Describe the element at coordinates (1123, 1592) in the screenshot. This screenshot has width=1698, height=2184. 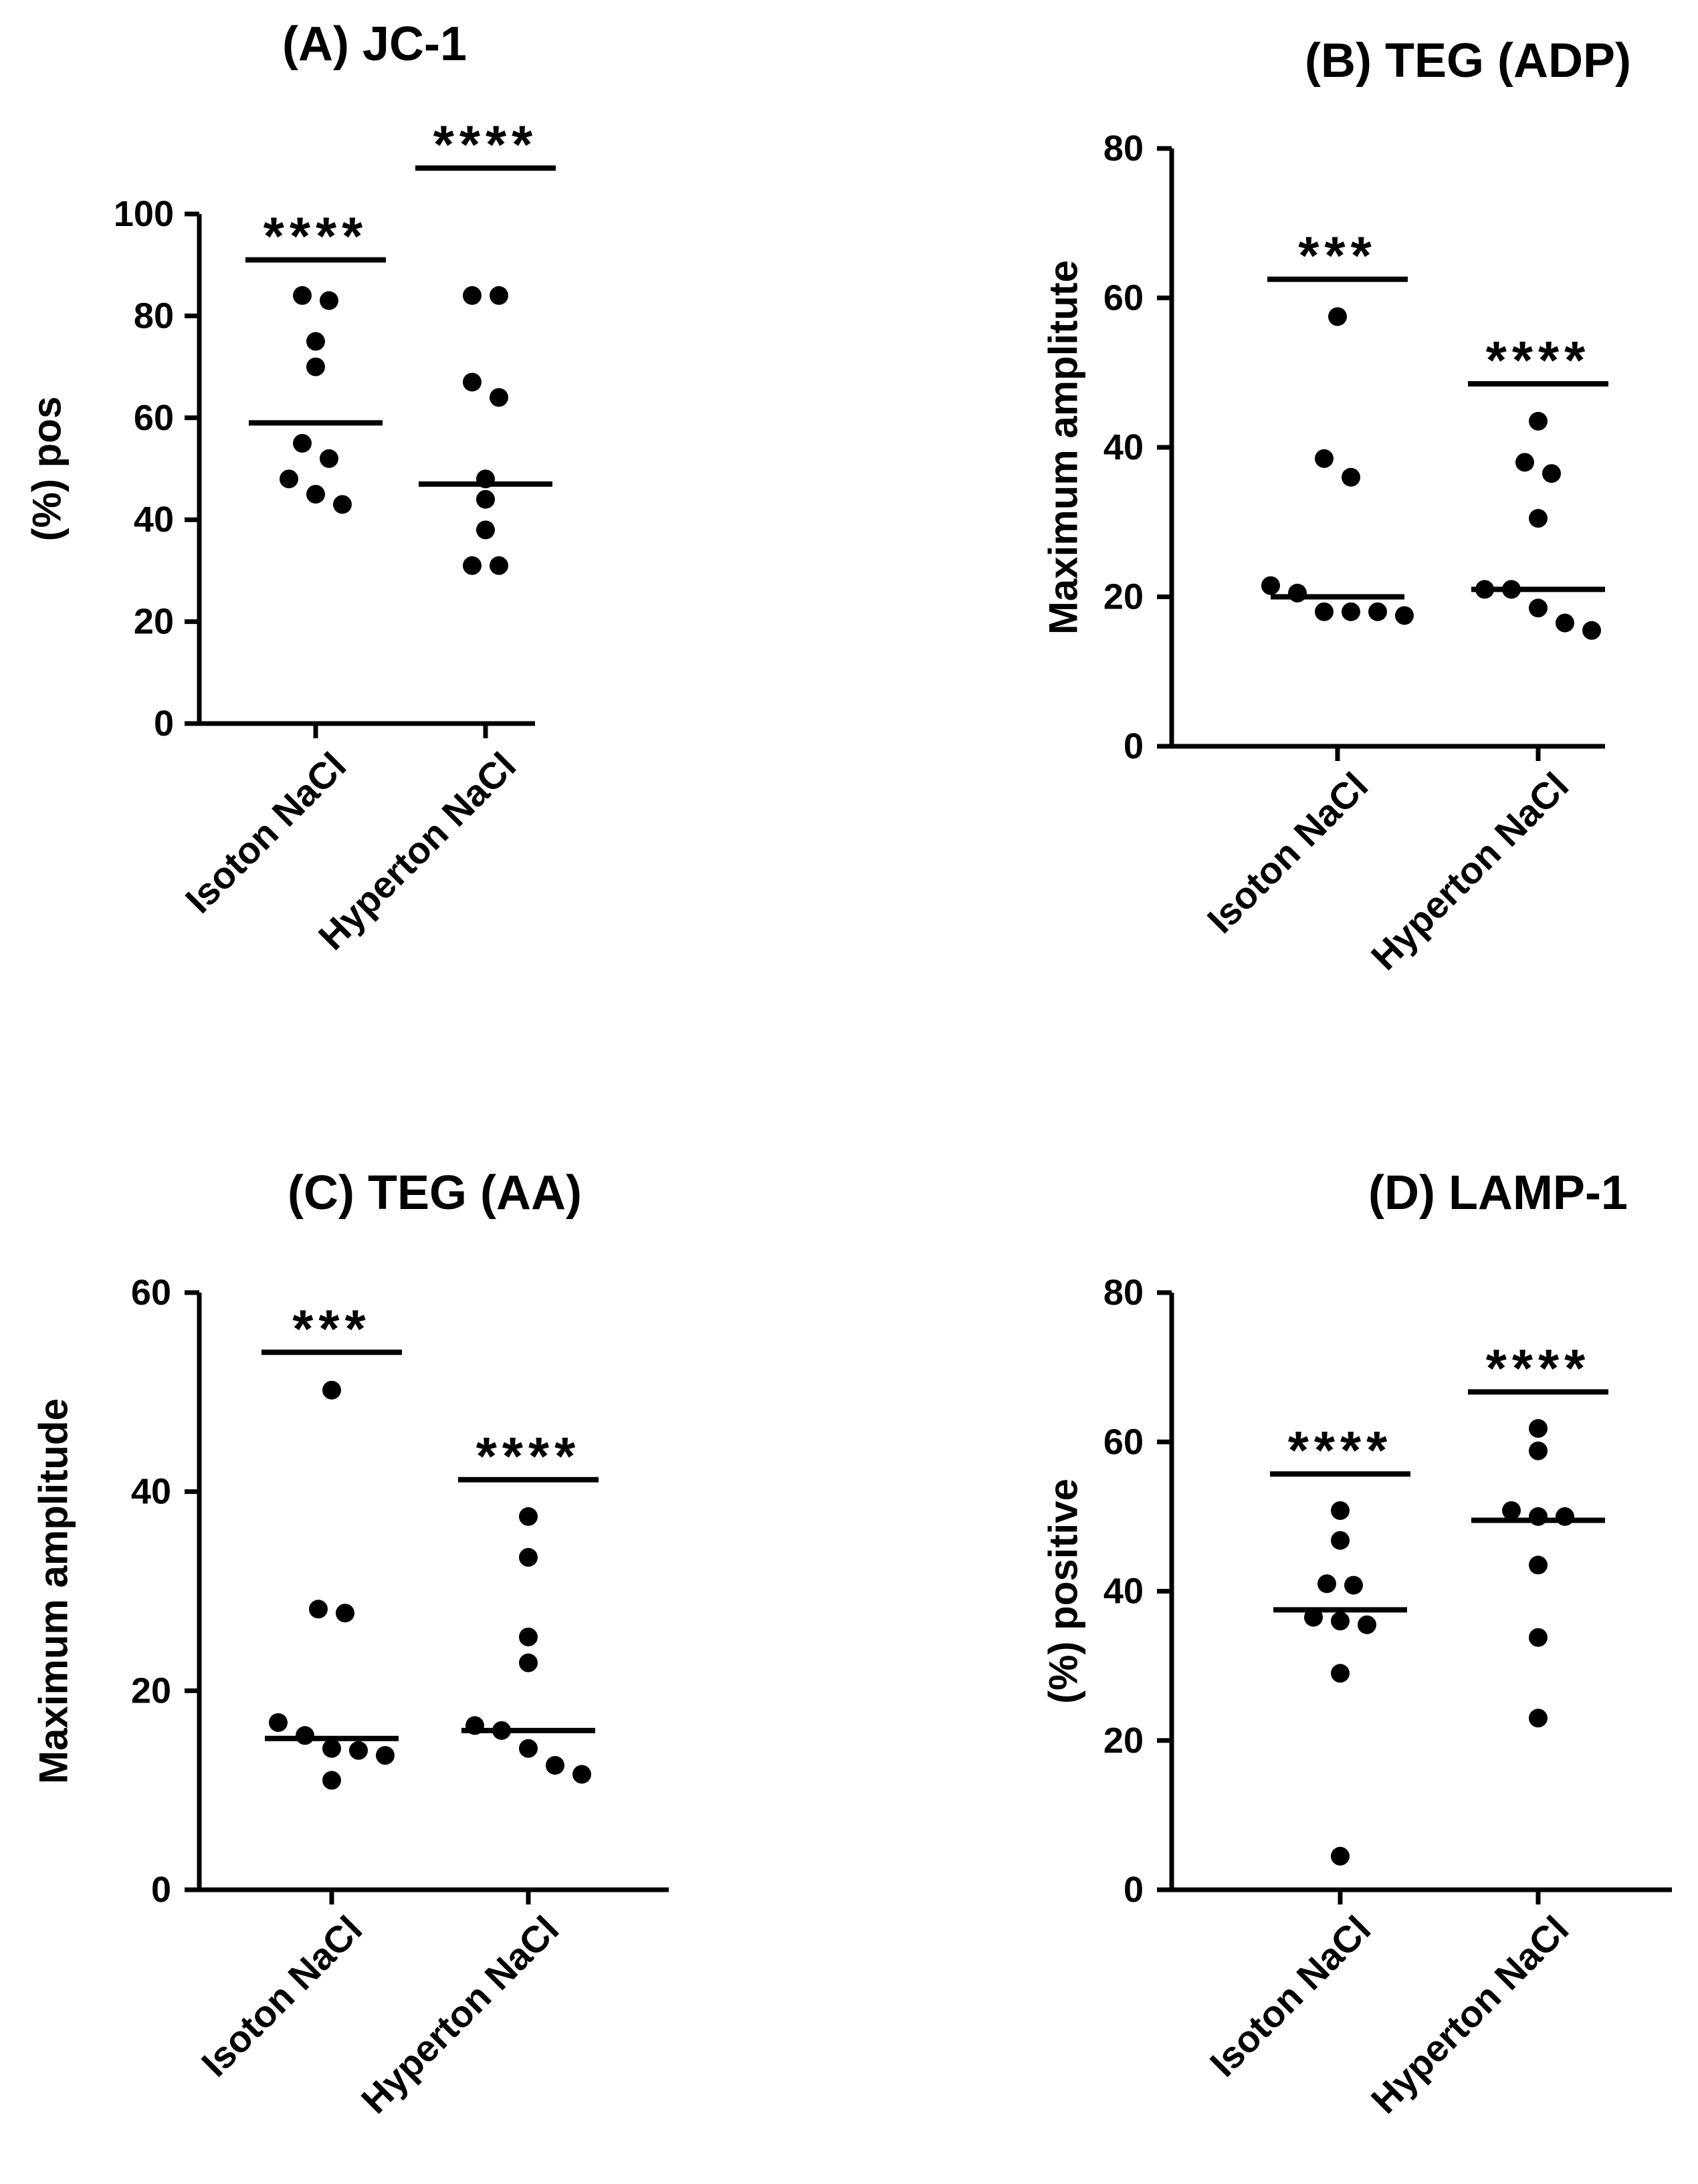
I see `panel-d-y-tick-label: 40` at that location.